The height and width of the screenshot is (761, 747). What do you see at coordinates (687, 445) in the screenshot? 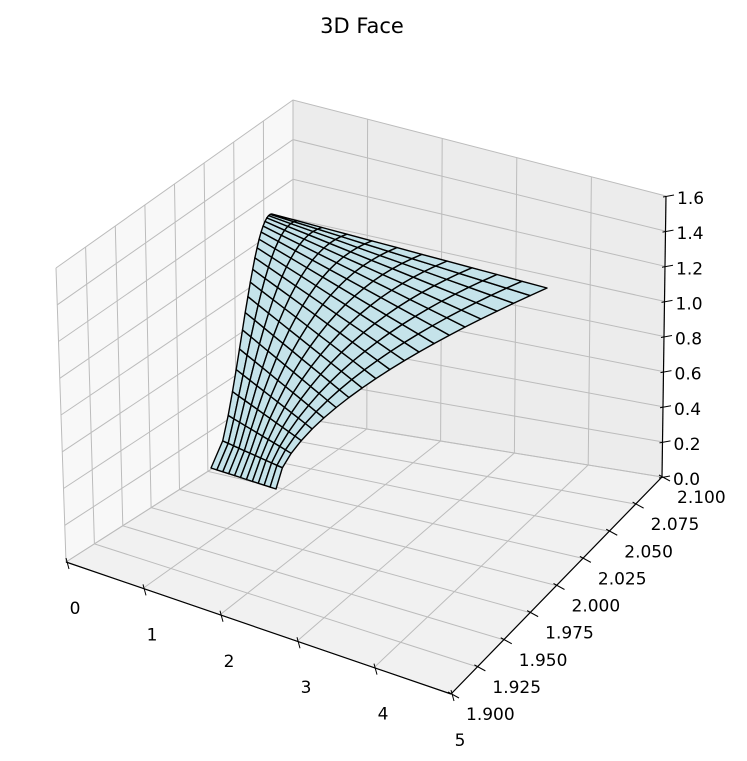
I see `z-tick-label: 0.2` at bounding box center [687, 445].